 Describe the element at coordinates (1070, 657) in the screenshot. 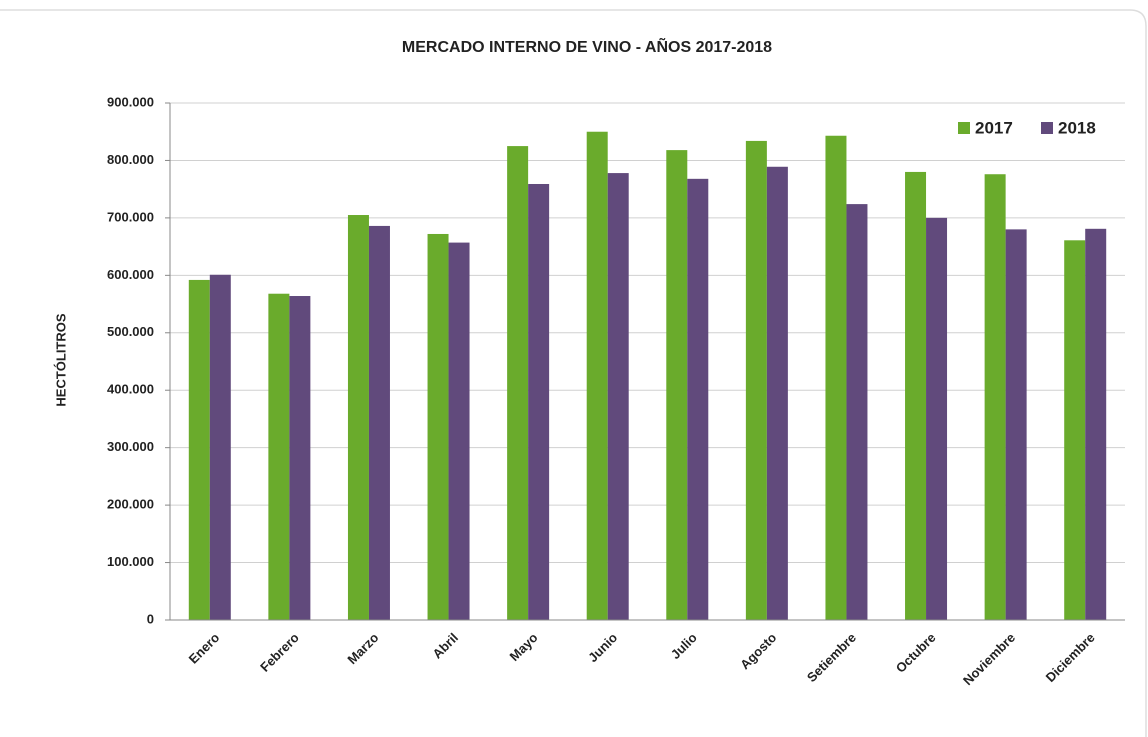

I see `x-tick-label: Diciembre` at that location.